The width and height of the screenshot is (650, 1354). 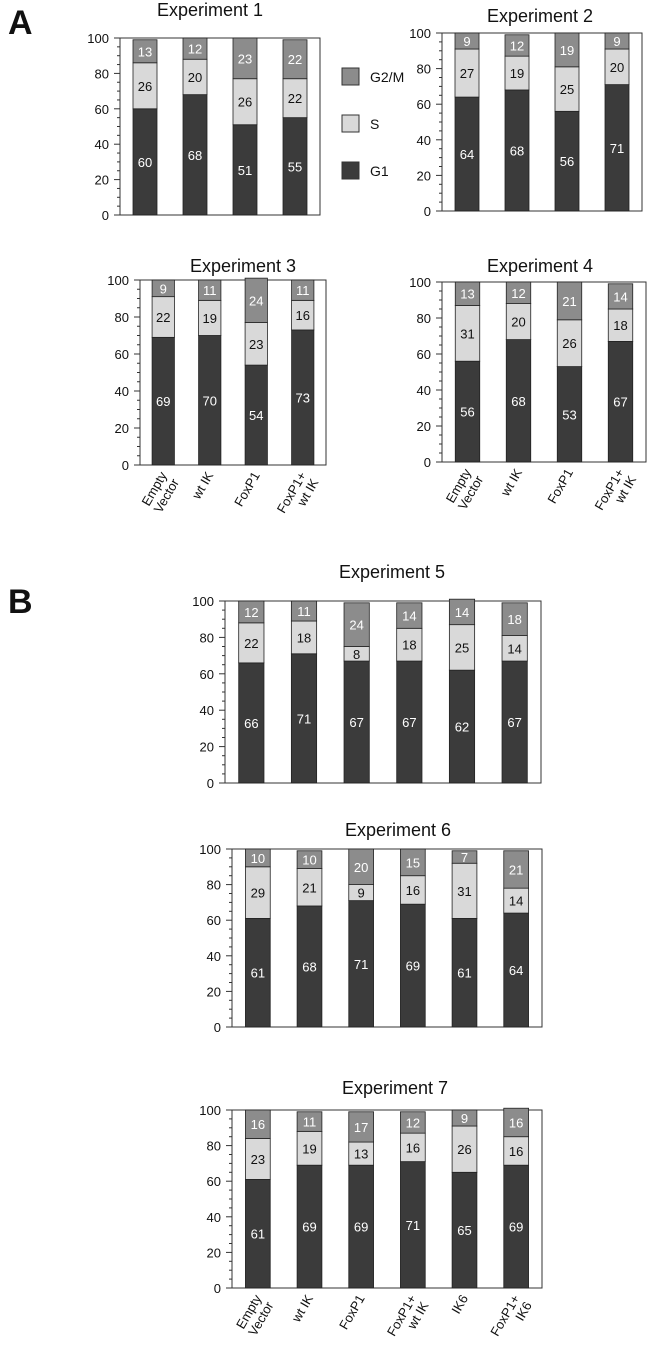 I want to click on data-label-g1: 69, so click(x=516, y=1227).